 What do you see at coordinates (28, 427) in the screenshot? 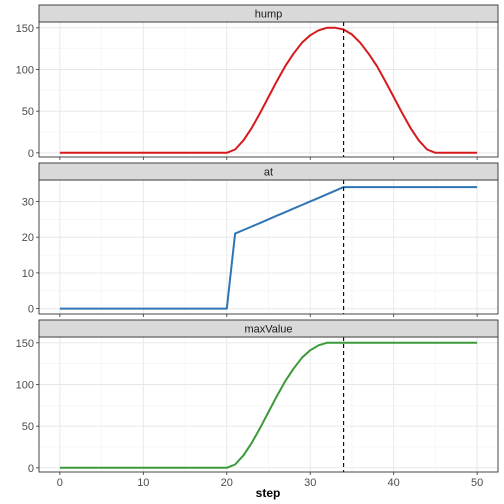
I see `y-tick-label-maxvalue: 50` at bounding box center [28, 427].